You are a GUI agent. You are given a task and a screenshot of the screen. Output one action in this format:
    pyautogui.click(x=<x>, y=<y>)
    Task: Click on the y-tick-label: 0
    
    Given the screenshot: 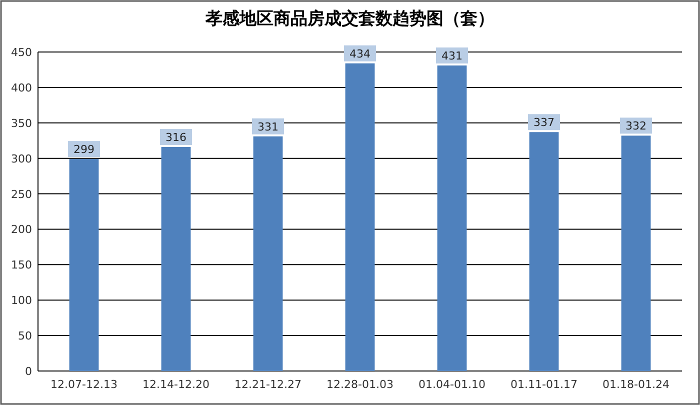 What is the action you would take?
    pyautogui.click(x=28, y=371)
    